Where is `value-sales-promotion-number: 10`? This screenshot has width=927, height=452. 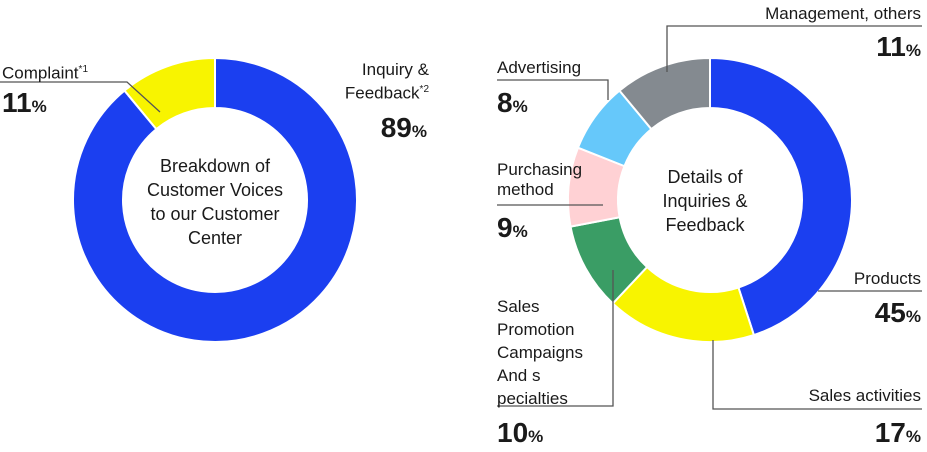
value-sales-promotion-number: 10 is located at coordinates (513, 432).